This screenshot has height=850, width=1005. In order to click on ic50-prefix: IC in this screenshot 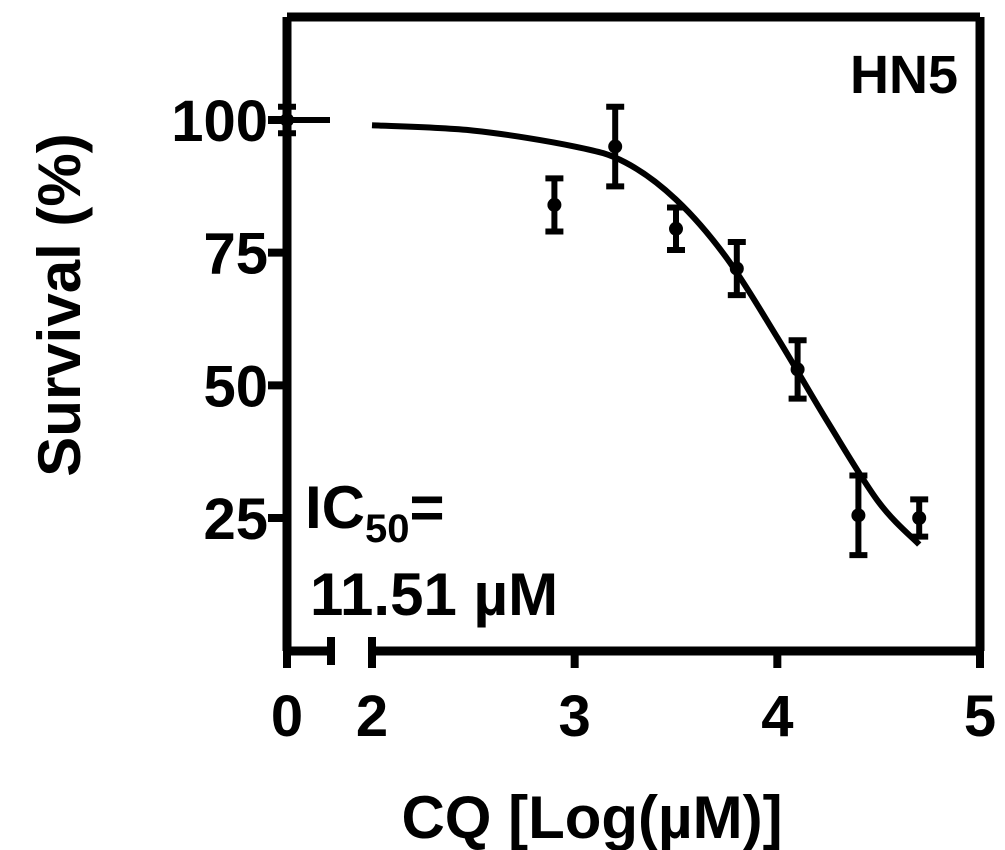, I will do `click(335, 507)`.